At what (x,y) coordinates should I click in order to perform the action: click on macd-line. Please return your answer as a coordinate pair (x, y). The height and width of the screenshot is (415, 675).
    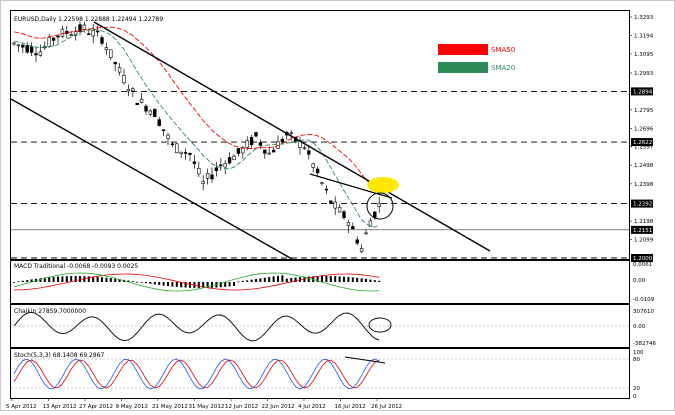
    Looking at the image, I should click on (196, 282).